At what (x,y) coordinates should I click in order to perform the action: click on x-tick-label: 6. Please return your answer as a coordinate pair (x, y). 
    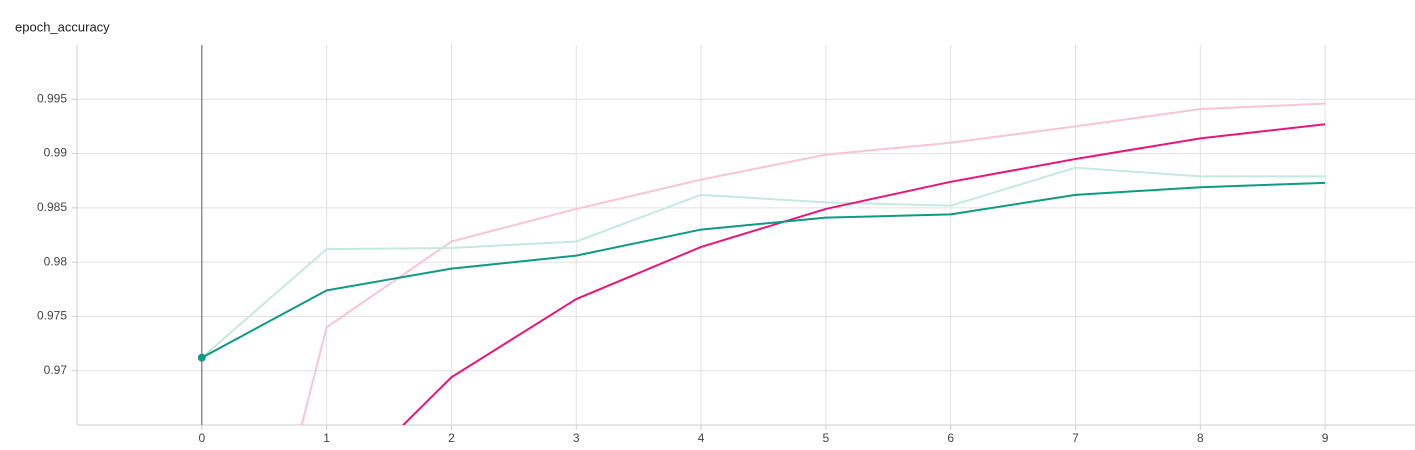
    Looking at the image, I should click on (950, 438).